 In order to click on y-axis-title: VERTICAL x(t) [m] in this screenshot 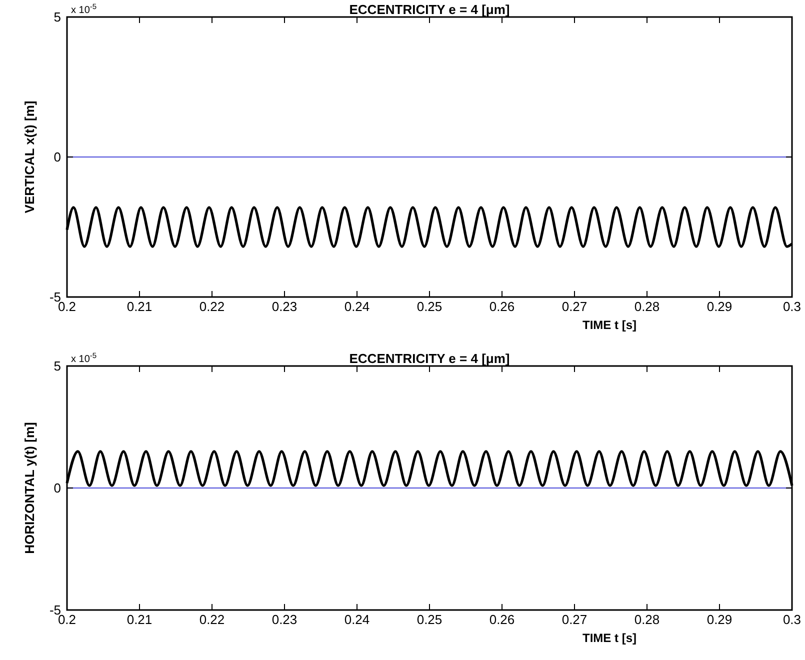, I will do `click(29, 157)`.